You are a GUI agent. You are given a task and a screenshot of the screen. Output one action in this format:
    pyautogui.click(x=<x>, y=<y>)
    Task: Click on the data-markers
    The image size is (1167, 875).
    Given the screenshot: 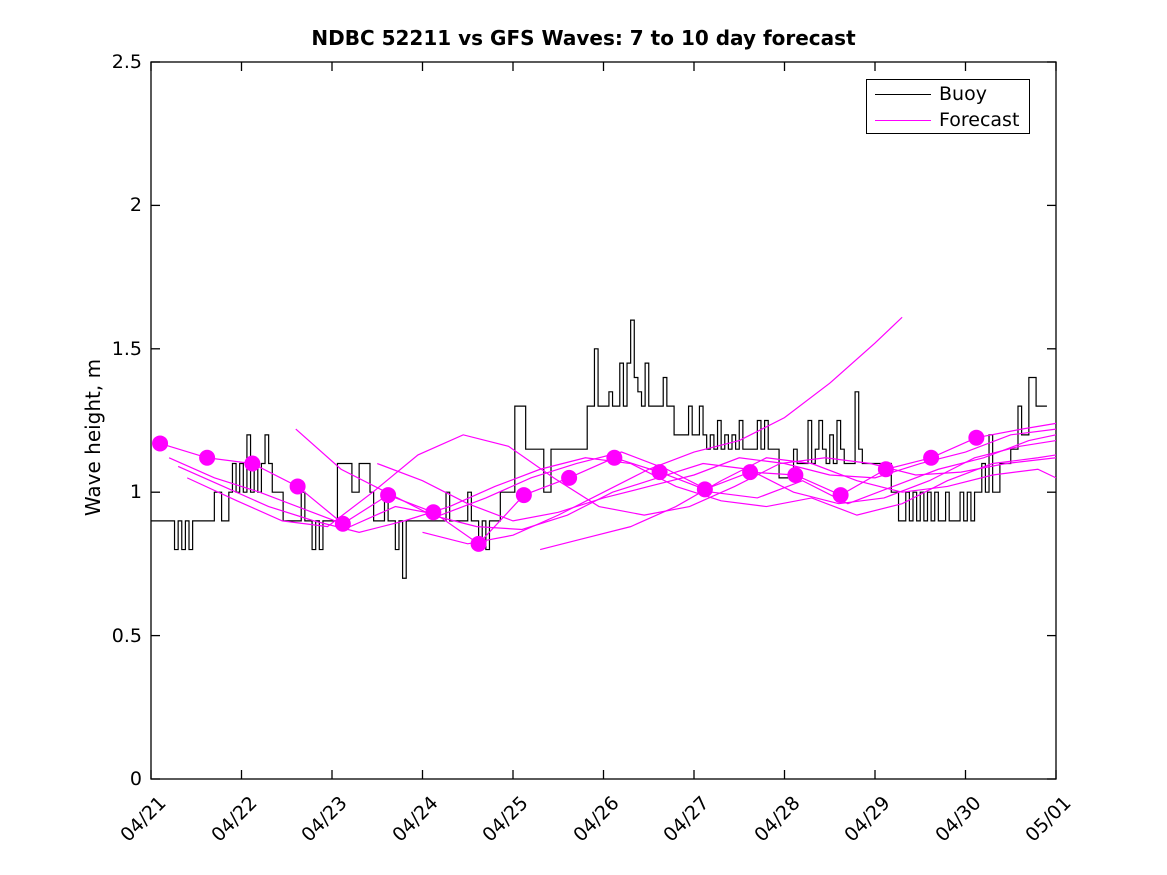 What is the action you would take?
    pyautogui.click(x=568, y=490)
    